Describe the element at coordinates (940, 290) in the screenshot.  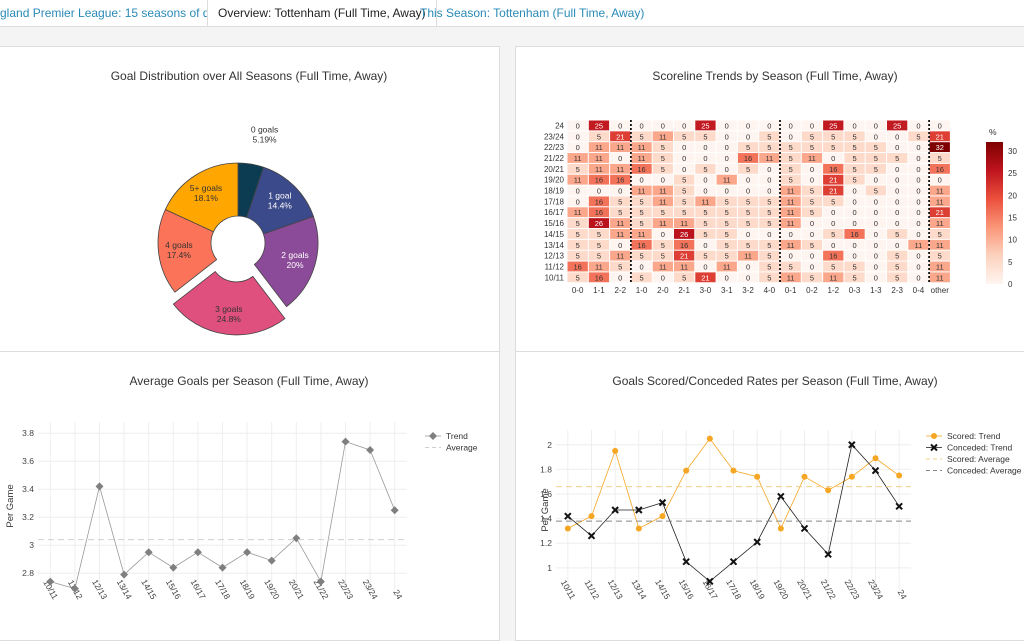
I see `heatmap-x-tick: other` at that location.